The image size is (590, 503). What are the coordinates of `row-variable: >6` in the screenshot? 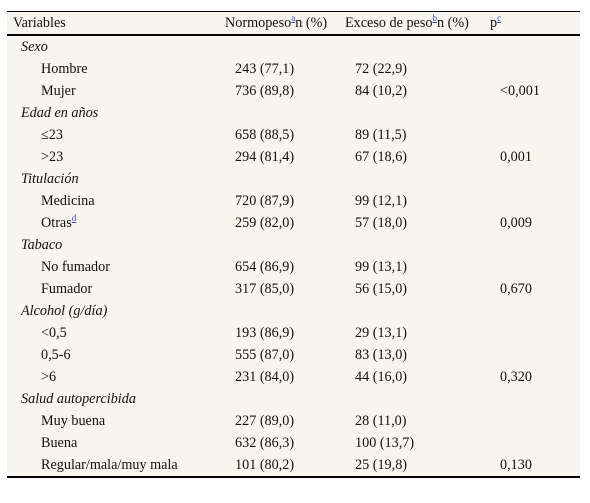 It's located at (48, 377).